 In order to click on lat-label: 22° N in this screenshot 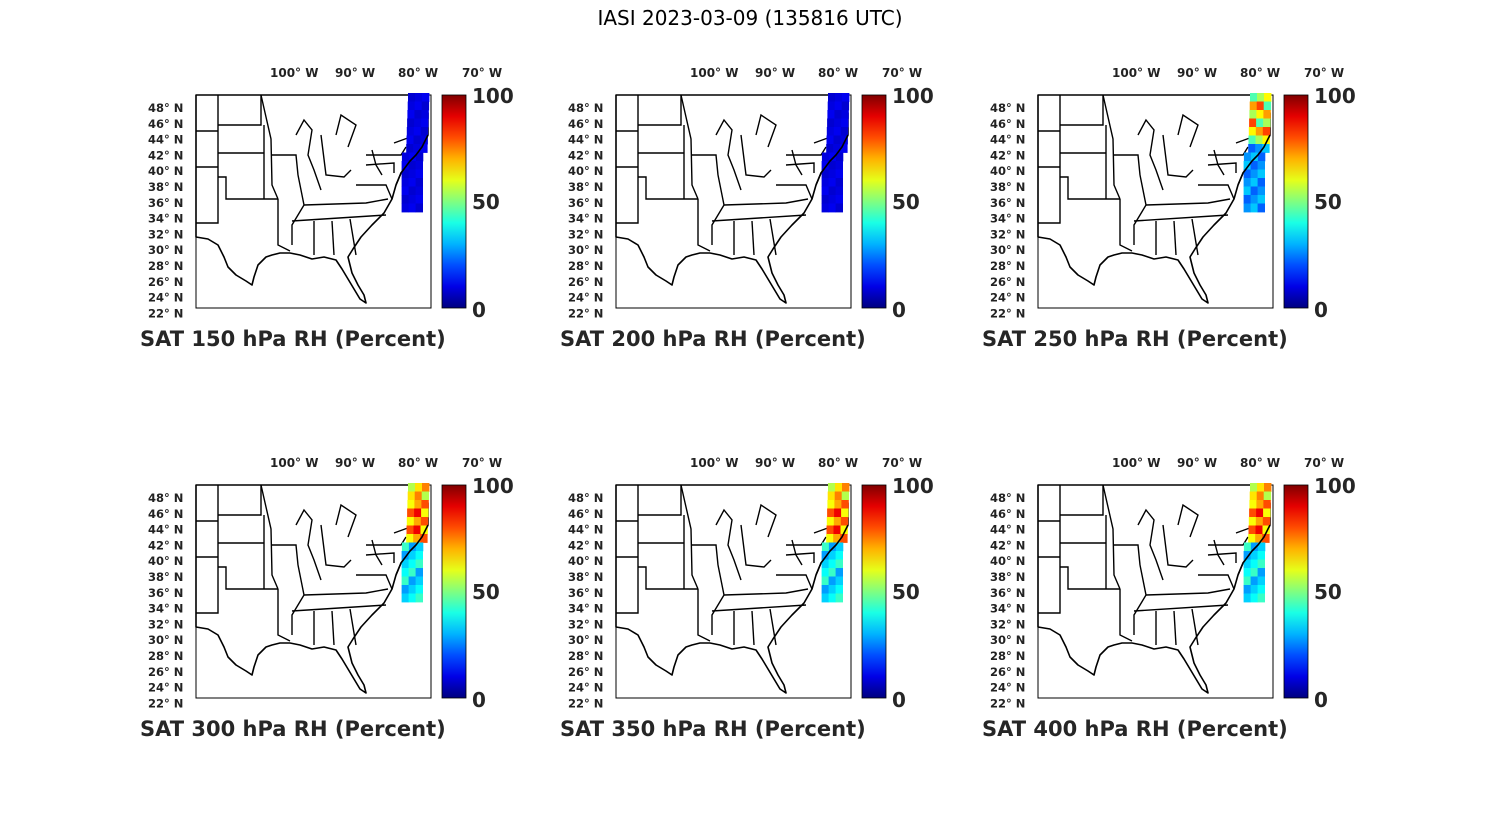, I will do `click(165, 313)`.